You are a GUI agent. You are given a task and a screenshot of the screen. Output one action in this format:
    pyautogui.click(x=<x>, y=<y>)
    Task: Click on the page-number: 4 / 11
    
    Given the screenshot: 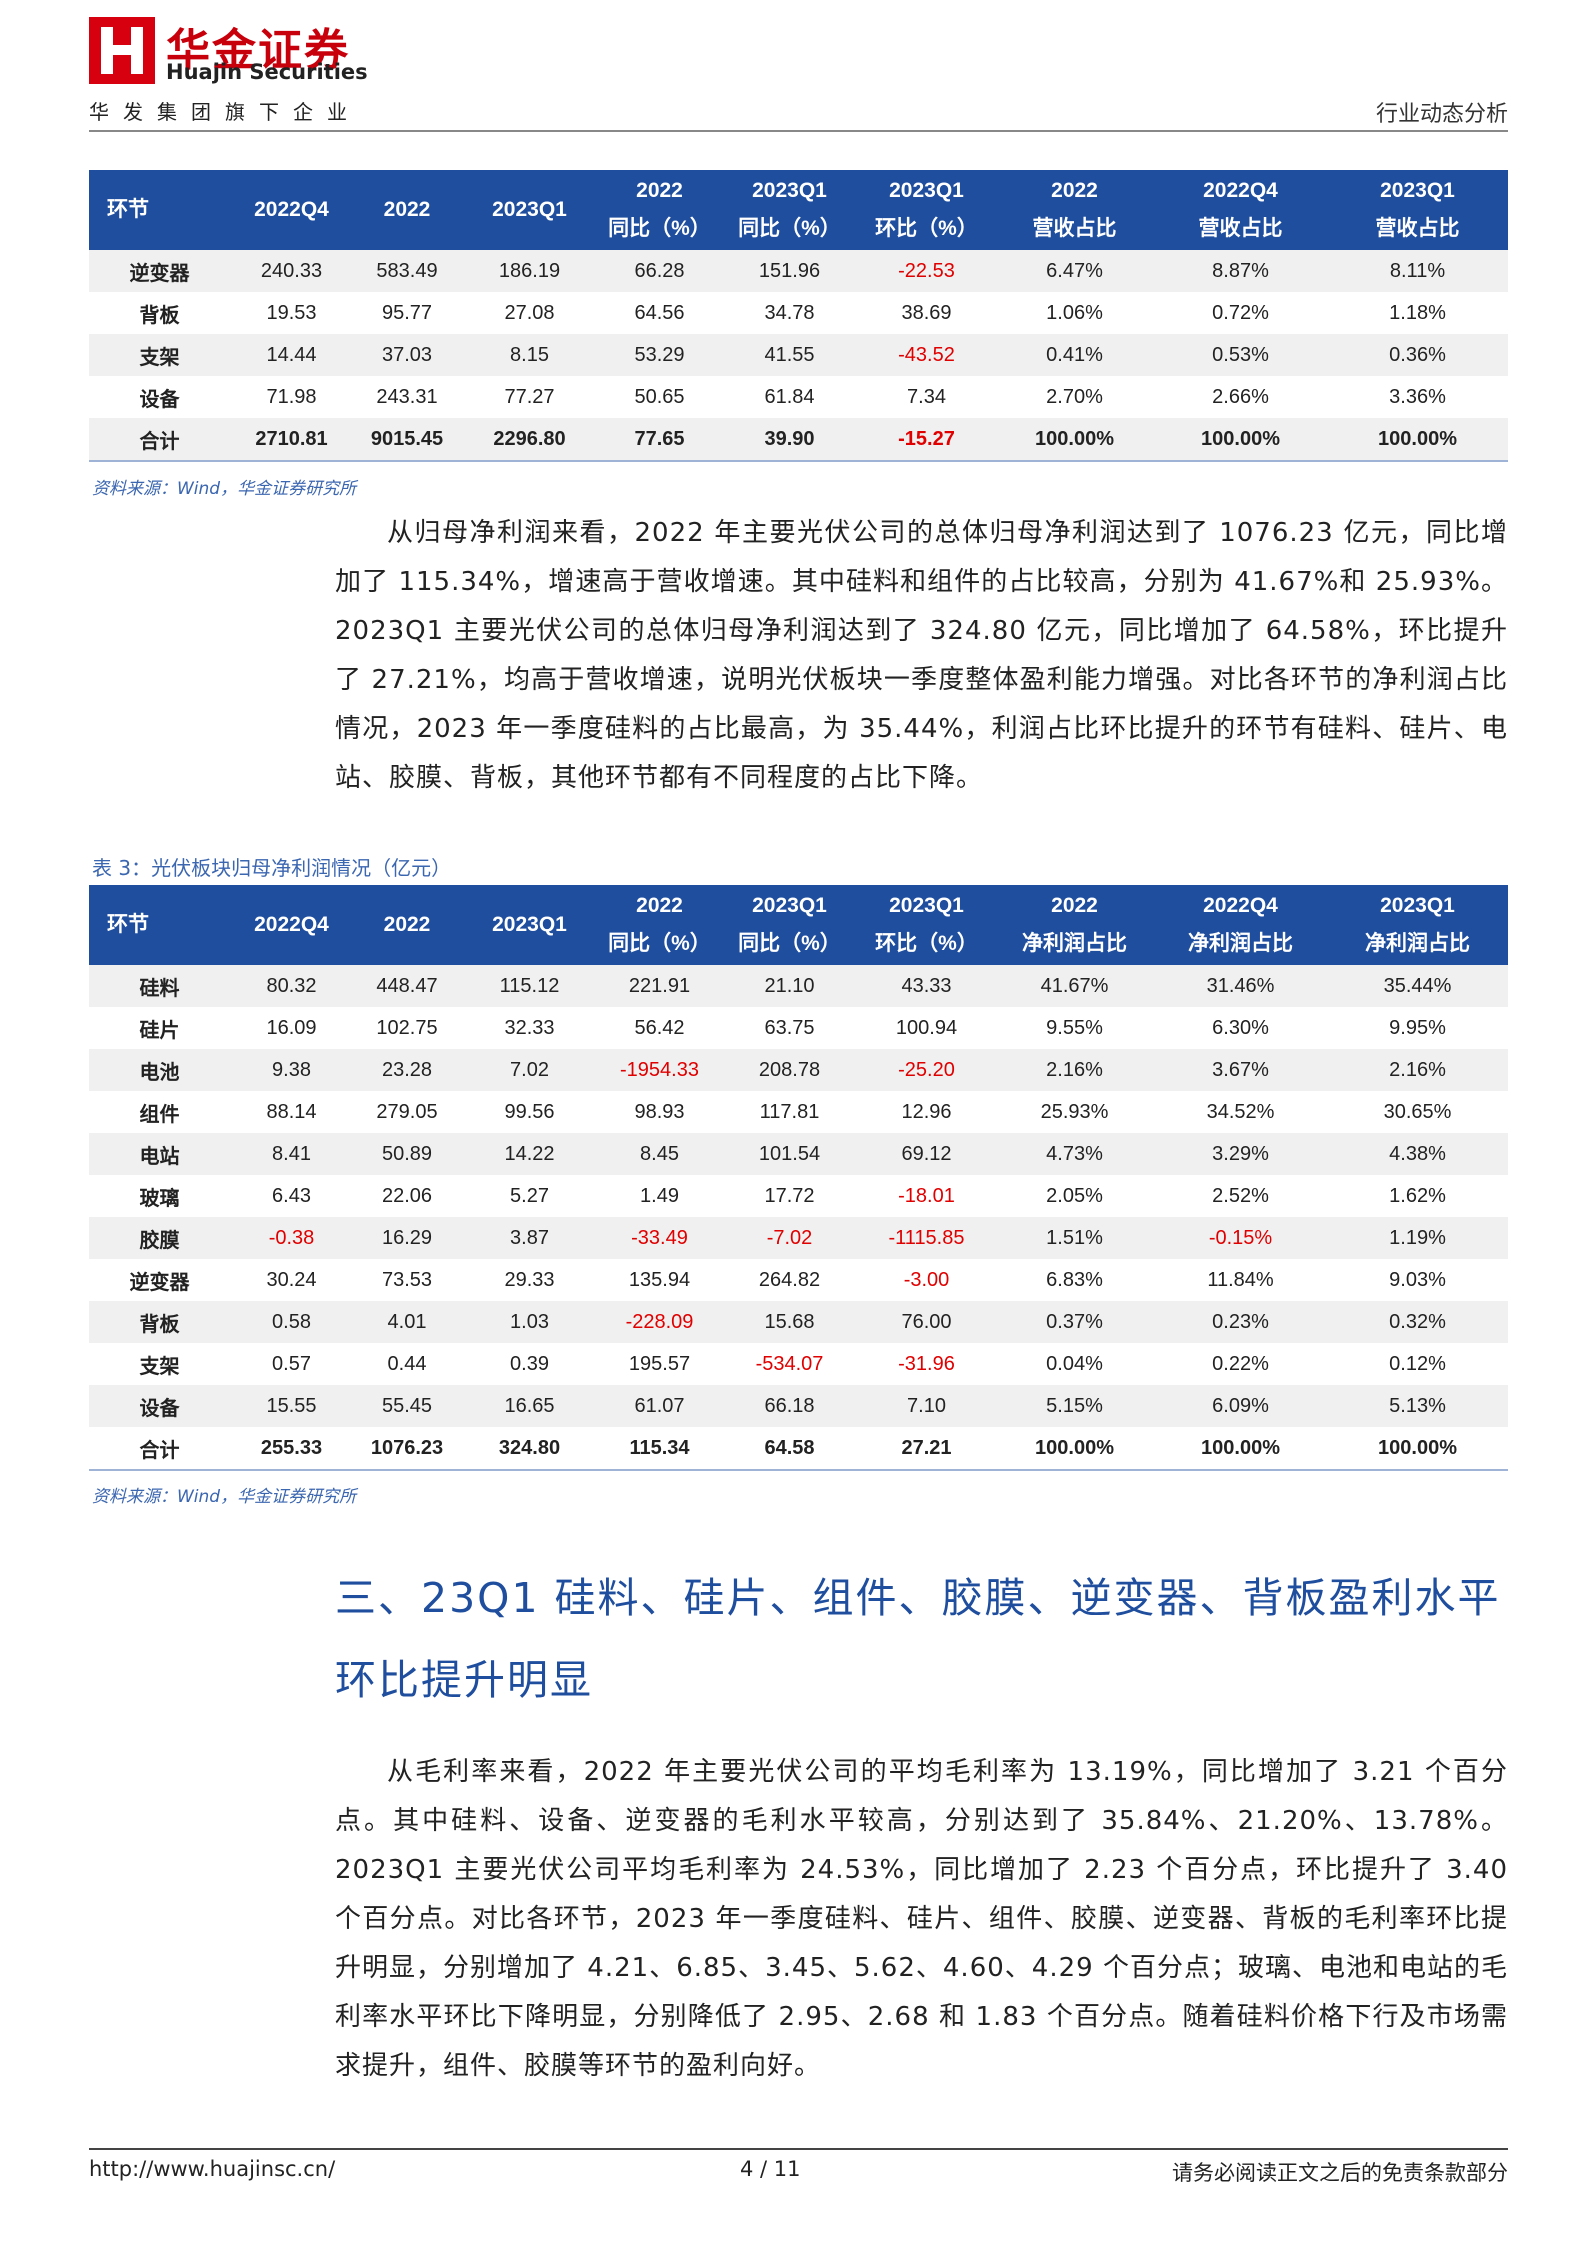 What is the action you would take?
    pyautogui.click(x=770, y=2169)
    